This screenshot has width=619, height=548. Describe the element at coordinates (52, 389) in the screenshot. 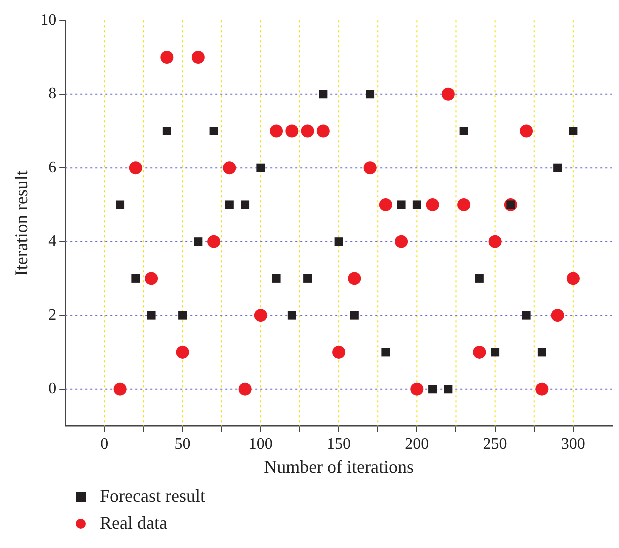

I see `y-tick-label: 0` at that location.